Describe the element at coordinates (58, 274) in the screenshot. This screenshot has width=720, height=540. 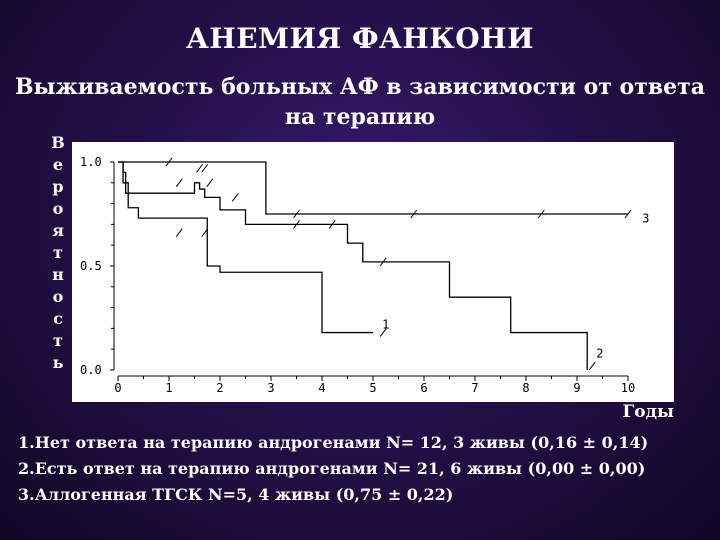
I see `y-label-letter: н` at that location.